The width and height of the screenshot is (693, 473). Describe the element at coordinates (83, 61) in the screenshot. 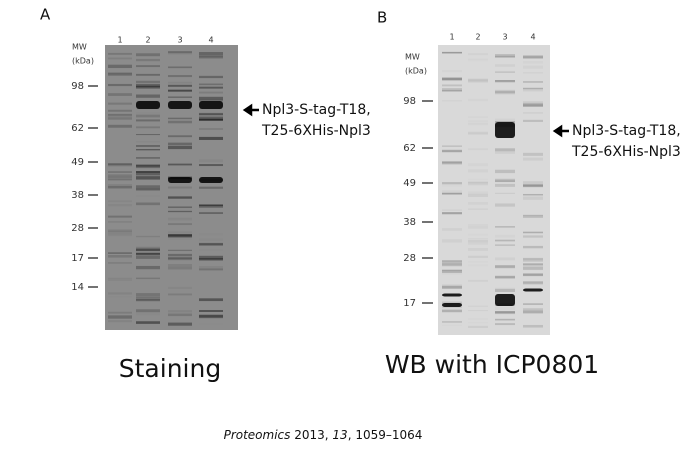

I see `mw-unit: (kDa)` at that location.